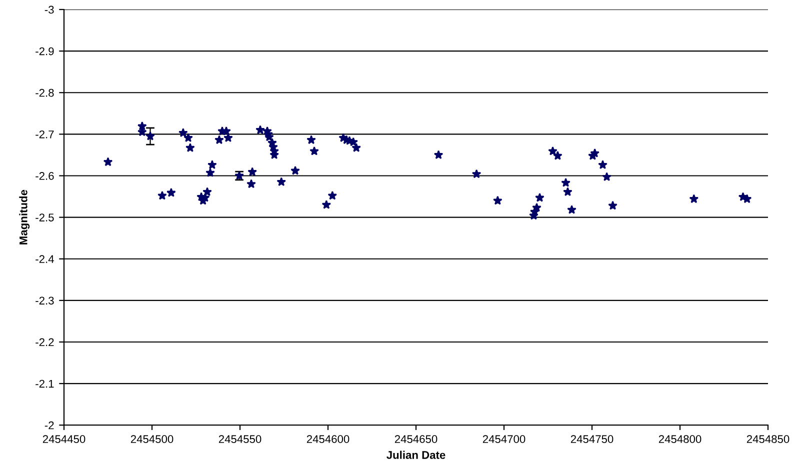 The image size is (800, 475). Describe the element at coordinates (240, 439) in the screenshot. I see `x-tick-label: 2454550` at that location.